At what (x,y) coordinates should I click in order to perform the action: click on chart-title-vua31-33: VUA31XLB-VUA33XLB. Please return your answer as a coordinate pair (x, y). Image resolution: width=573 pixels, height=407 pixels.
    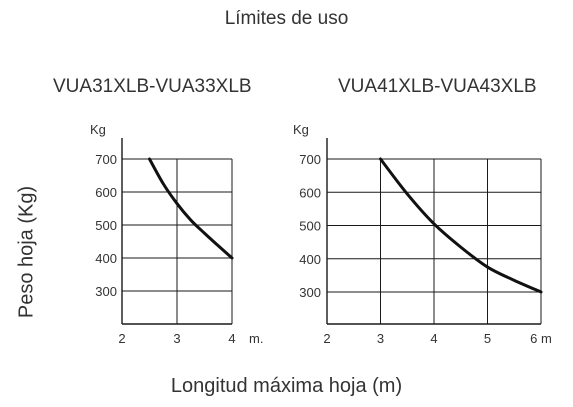
    Looking at the image, I should click on (152, 86).